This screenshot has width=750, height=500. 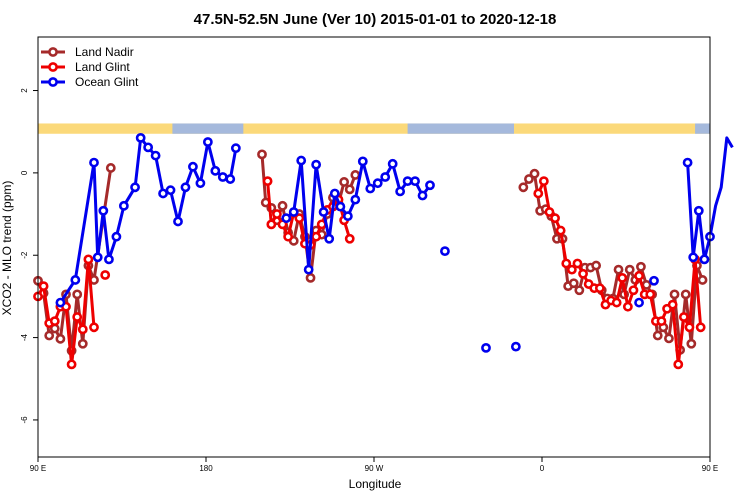 I want to click on x-axis-label: Longitude, so click(x=375, y=484).